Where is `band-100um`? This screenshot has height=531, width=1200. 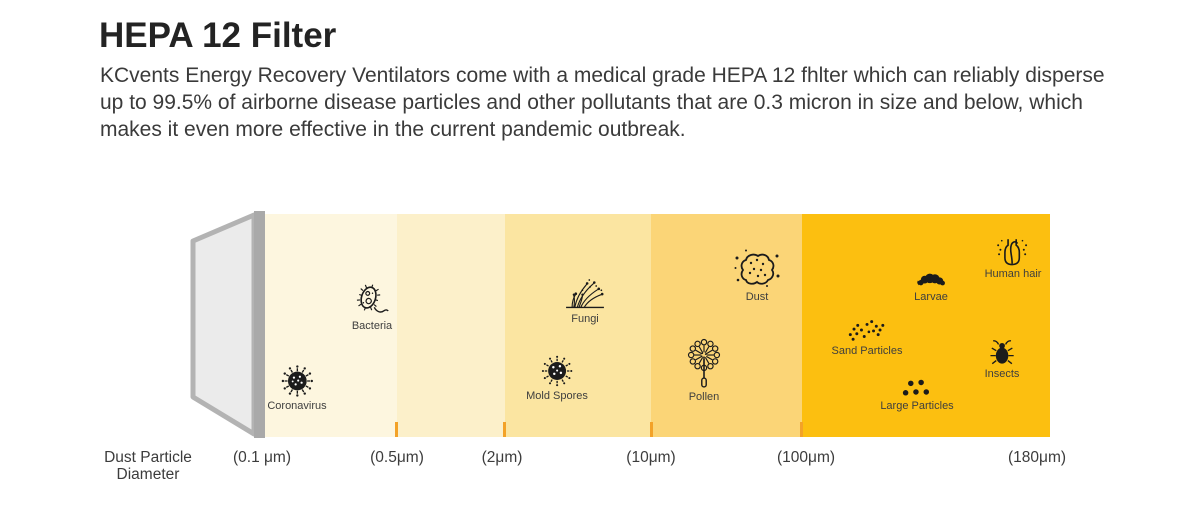 band-100um is located at coordinates (926, 325).